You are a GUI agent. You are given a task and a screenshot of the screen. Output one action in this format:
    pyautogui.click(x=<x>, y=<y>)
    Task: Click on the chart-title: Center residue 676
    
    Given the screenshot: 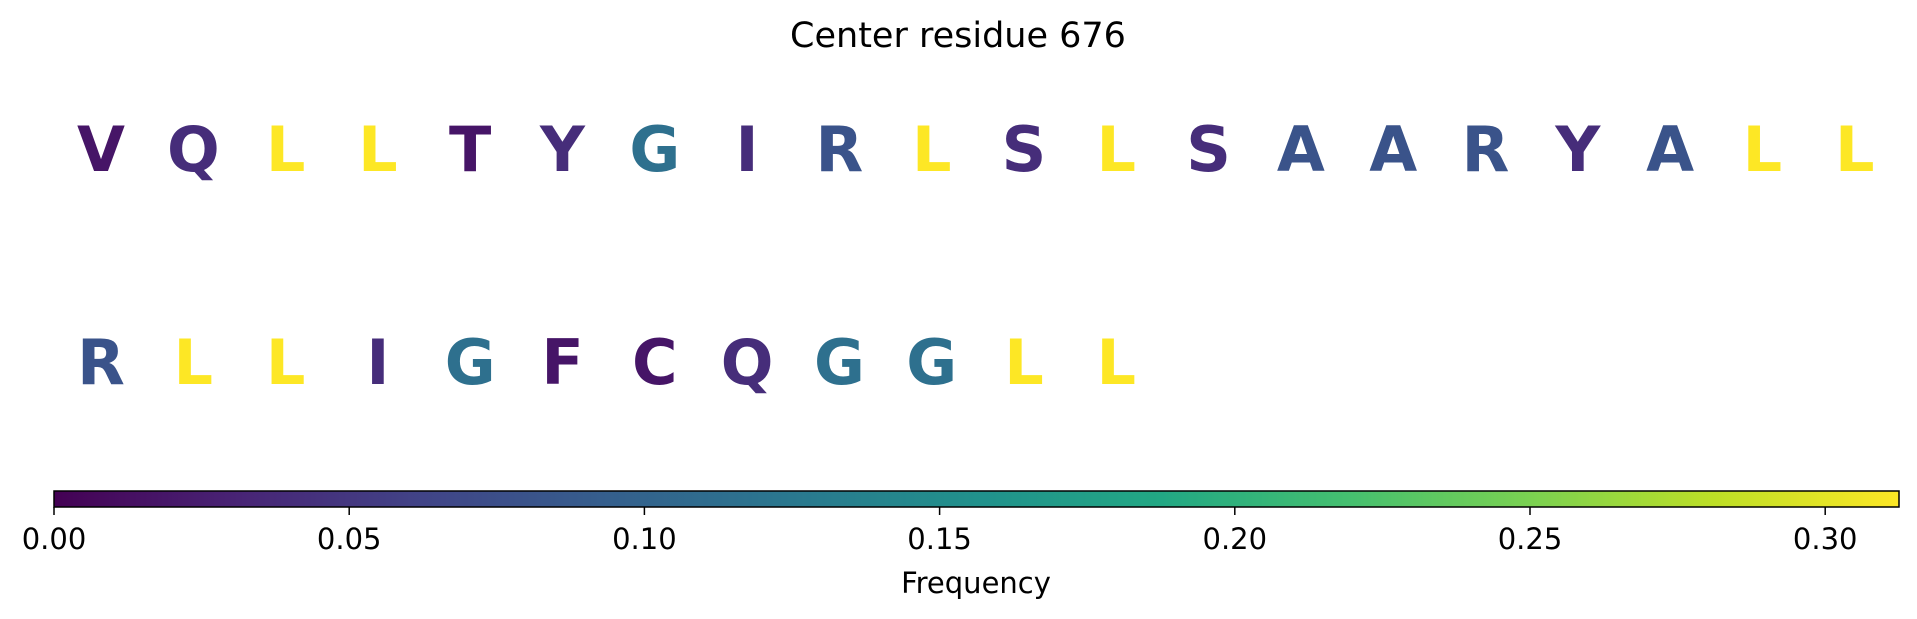 What is the action you would take?
    pyautogui.click(x=958, y=36)
    